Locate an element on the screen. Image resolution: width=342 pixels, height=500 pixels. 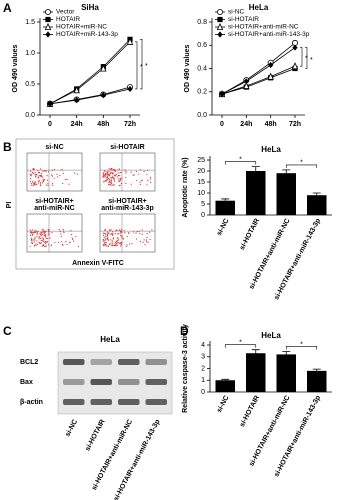
y-axis-label: OD 490 values is located at coordinates (15, 68).